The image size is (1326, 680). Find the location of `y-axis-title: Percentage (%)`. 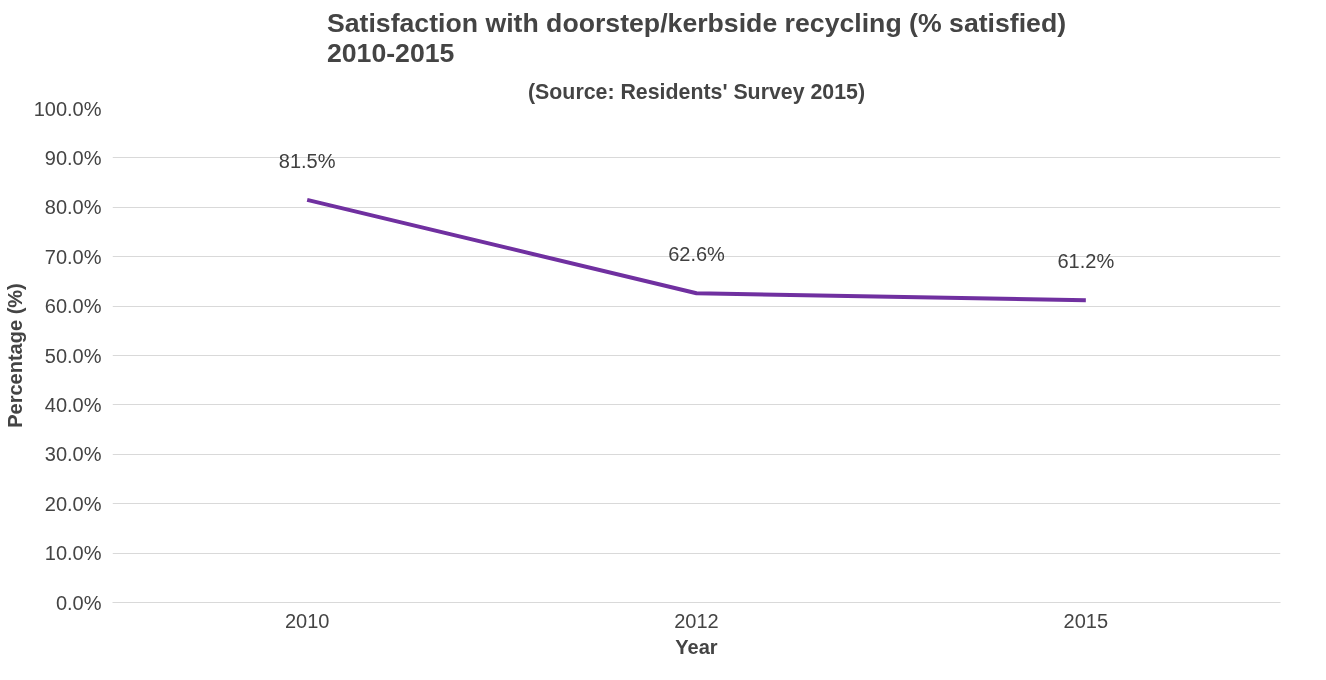

y-axis-title: Percentage (%) is located at coordinates (14, 355).